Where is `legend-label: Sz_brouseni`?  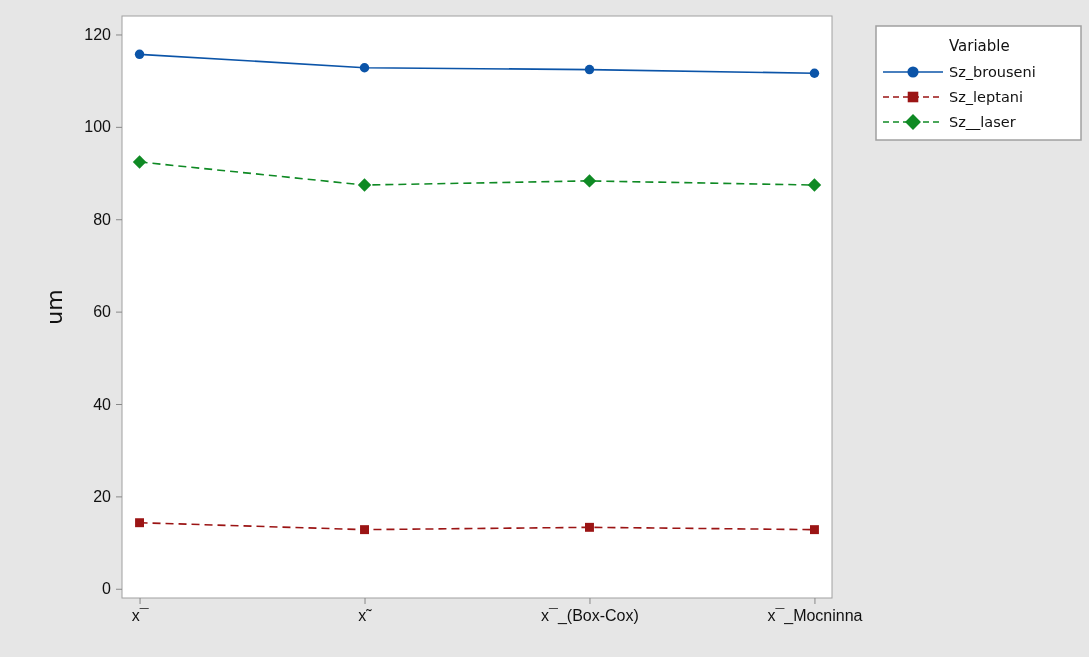 legend-label: Sz_brouseni is located at coordinates (992, 72).